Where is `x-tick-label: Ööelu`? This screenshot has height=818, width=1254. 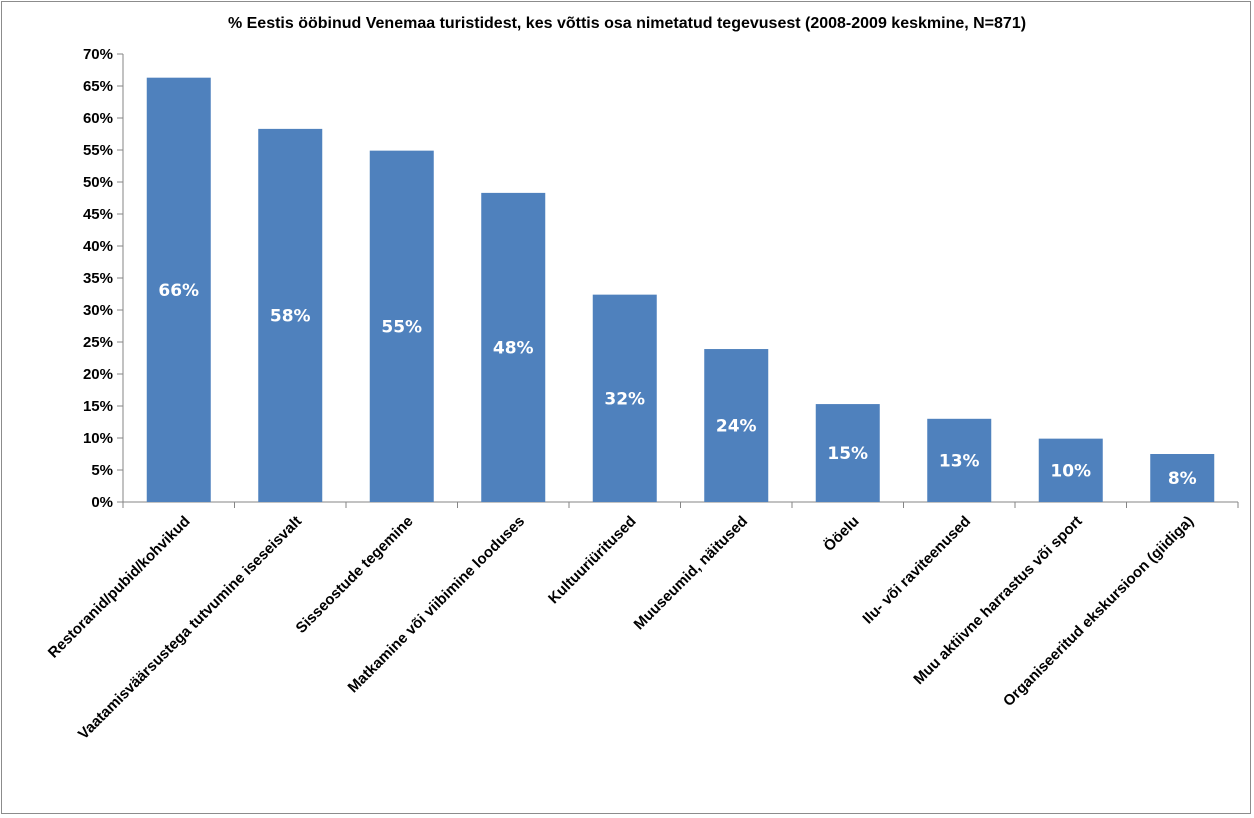 x-tick-label: Ööelu is located at coordinates (841, 534).